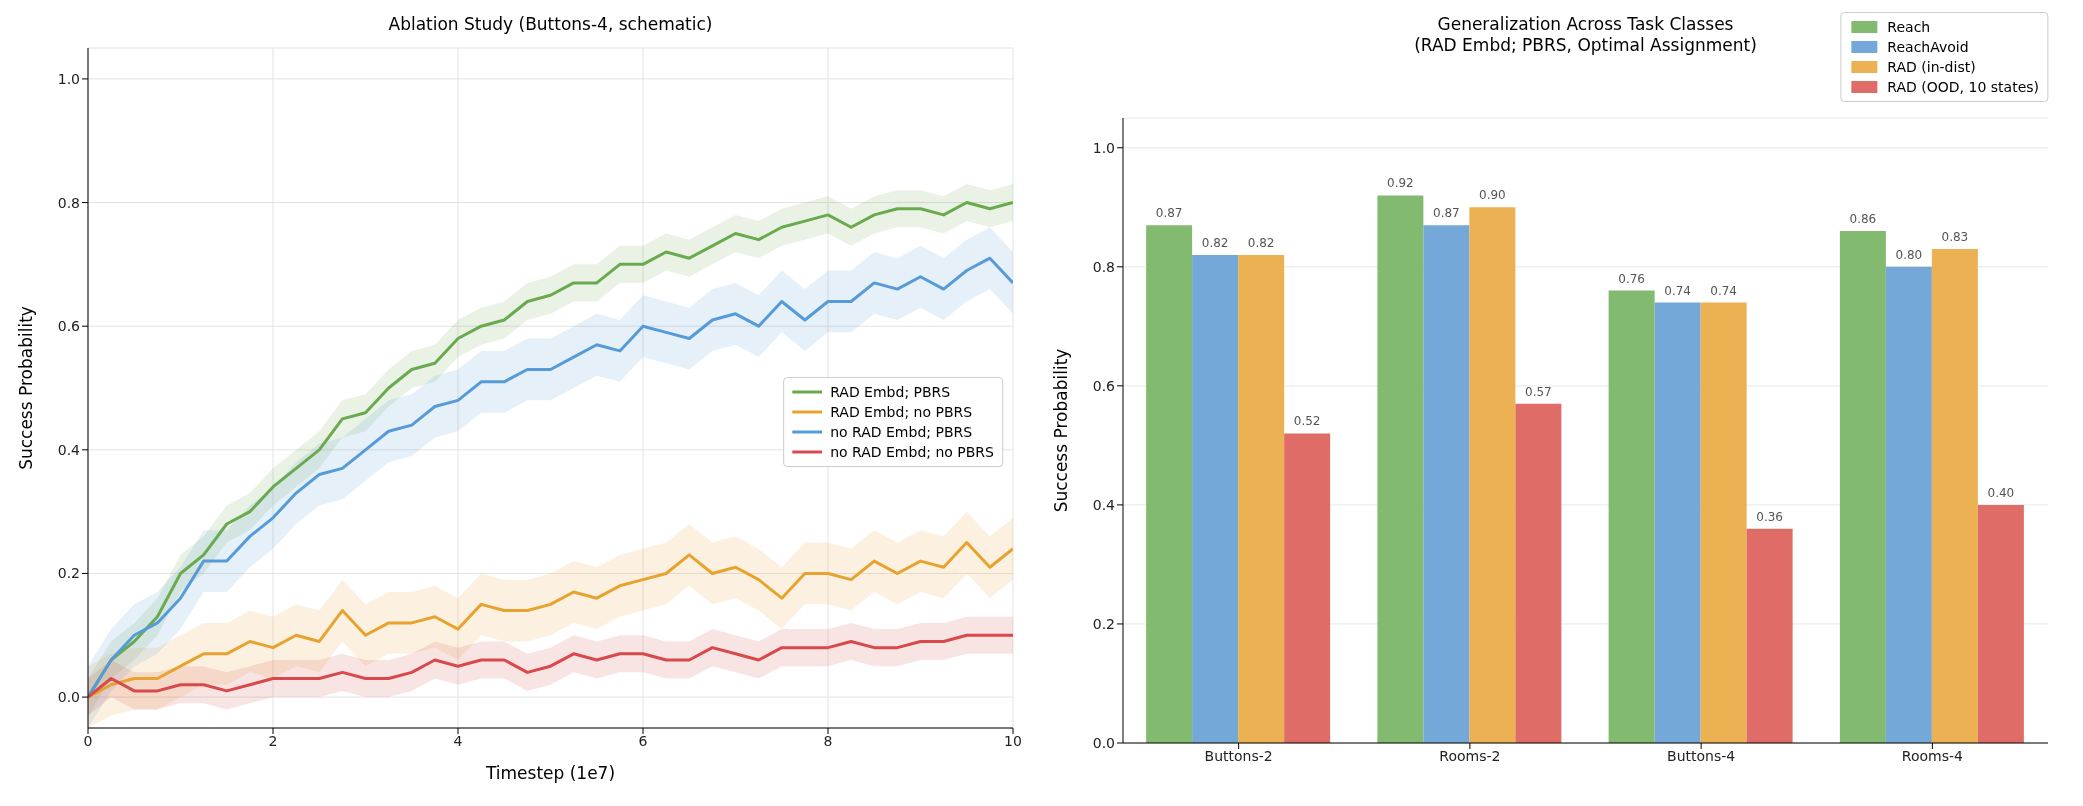 The width and height of the screenshot is (2083, 806). I want to click on legend-label: no RAD Embd; no PBRS, so click(912, 452).